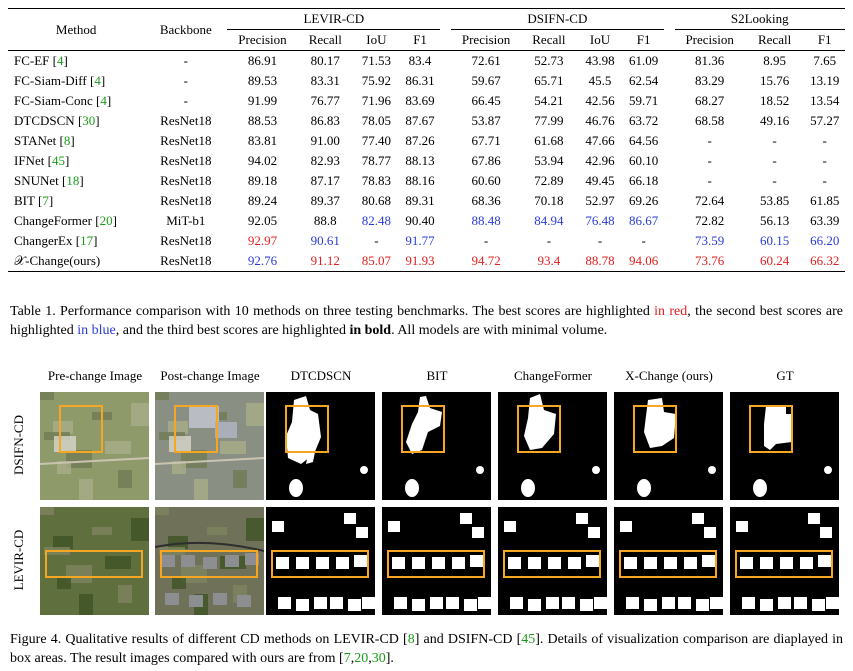  What do you see at coordinates (60, 80) in the screenshot?
I see `method-cell: FC-Siam-Diff [4]` at bounding box center [60, 80].